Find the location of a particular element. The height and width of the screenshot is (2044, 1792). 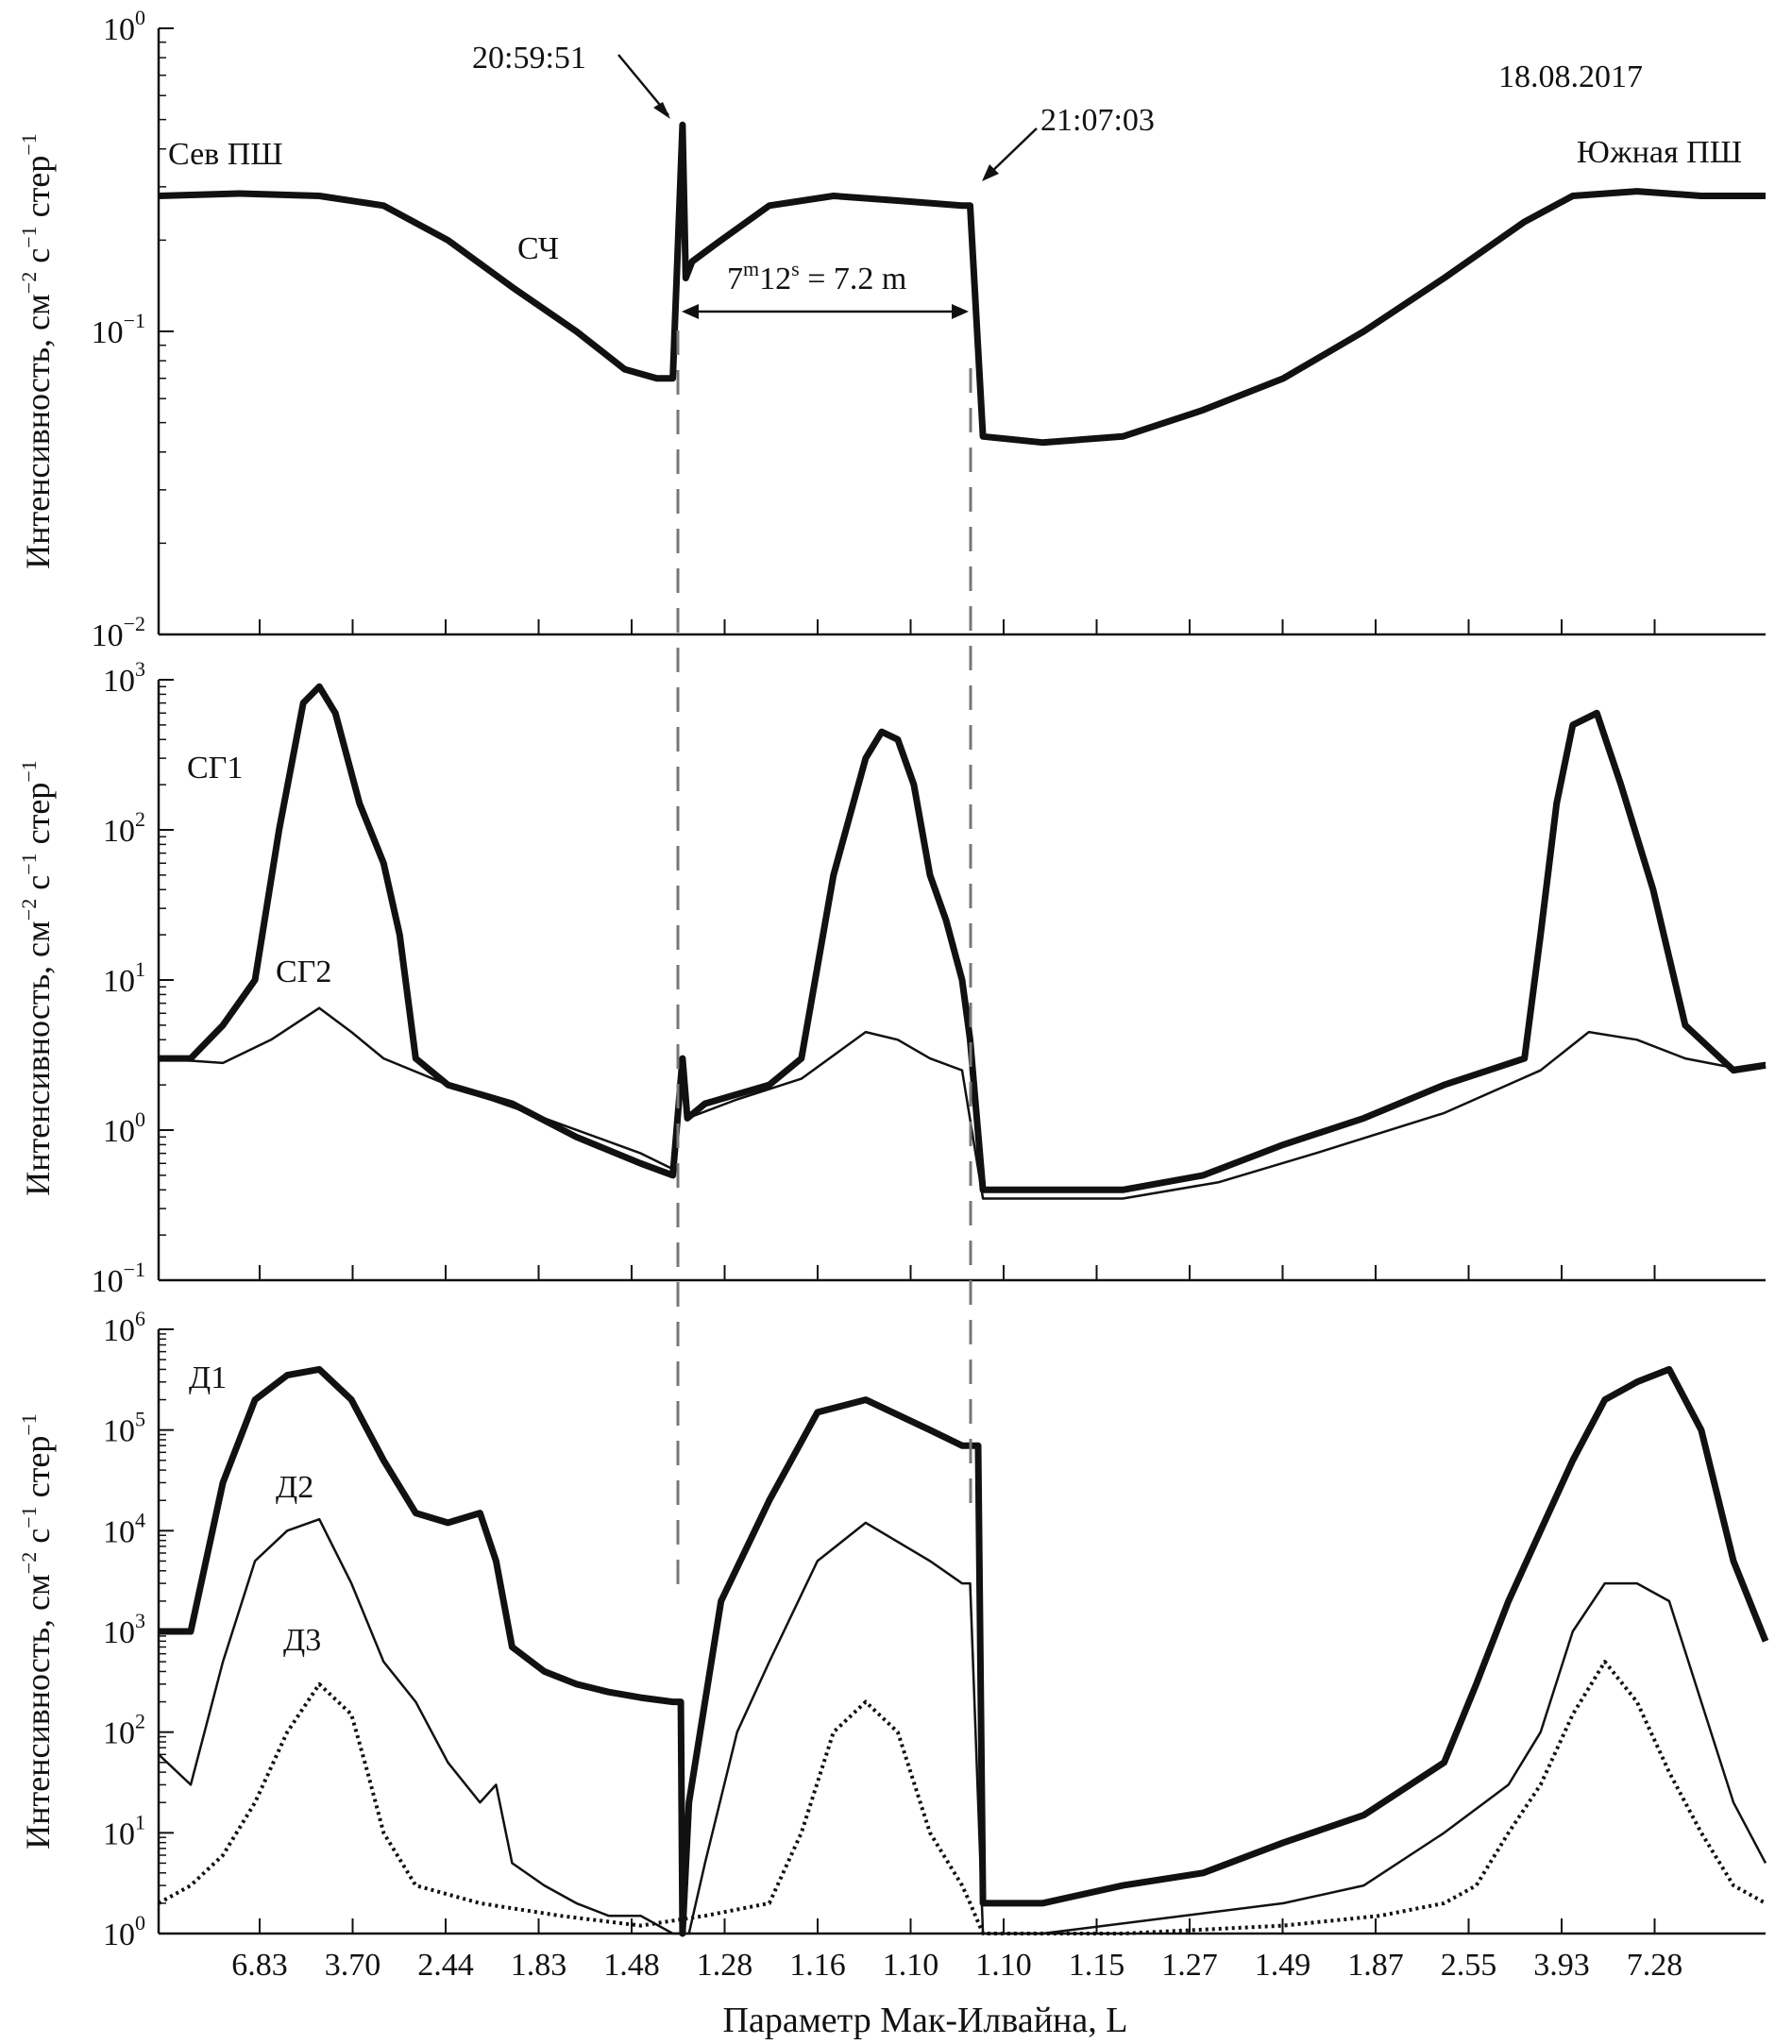

y-tick-label: 10⁻² is located at coordinates (119, 632).